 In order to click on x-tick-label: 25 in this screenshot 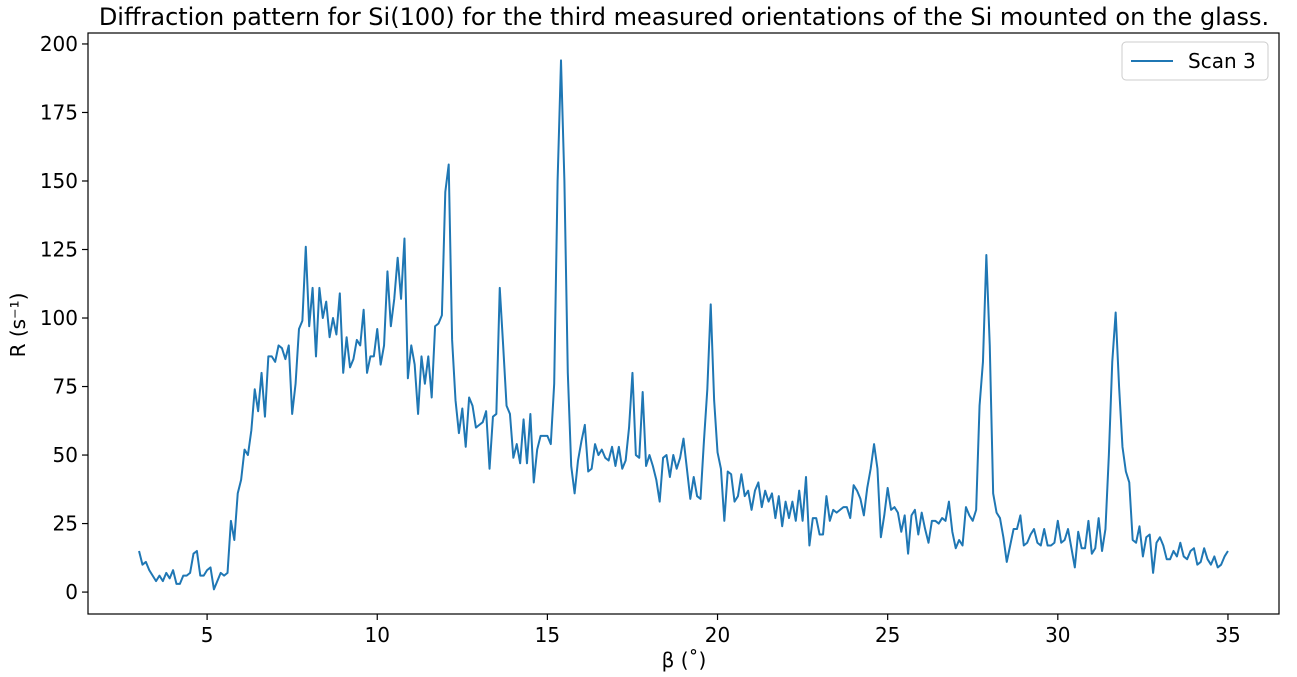, I will do `click(887, 635)`.